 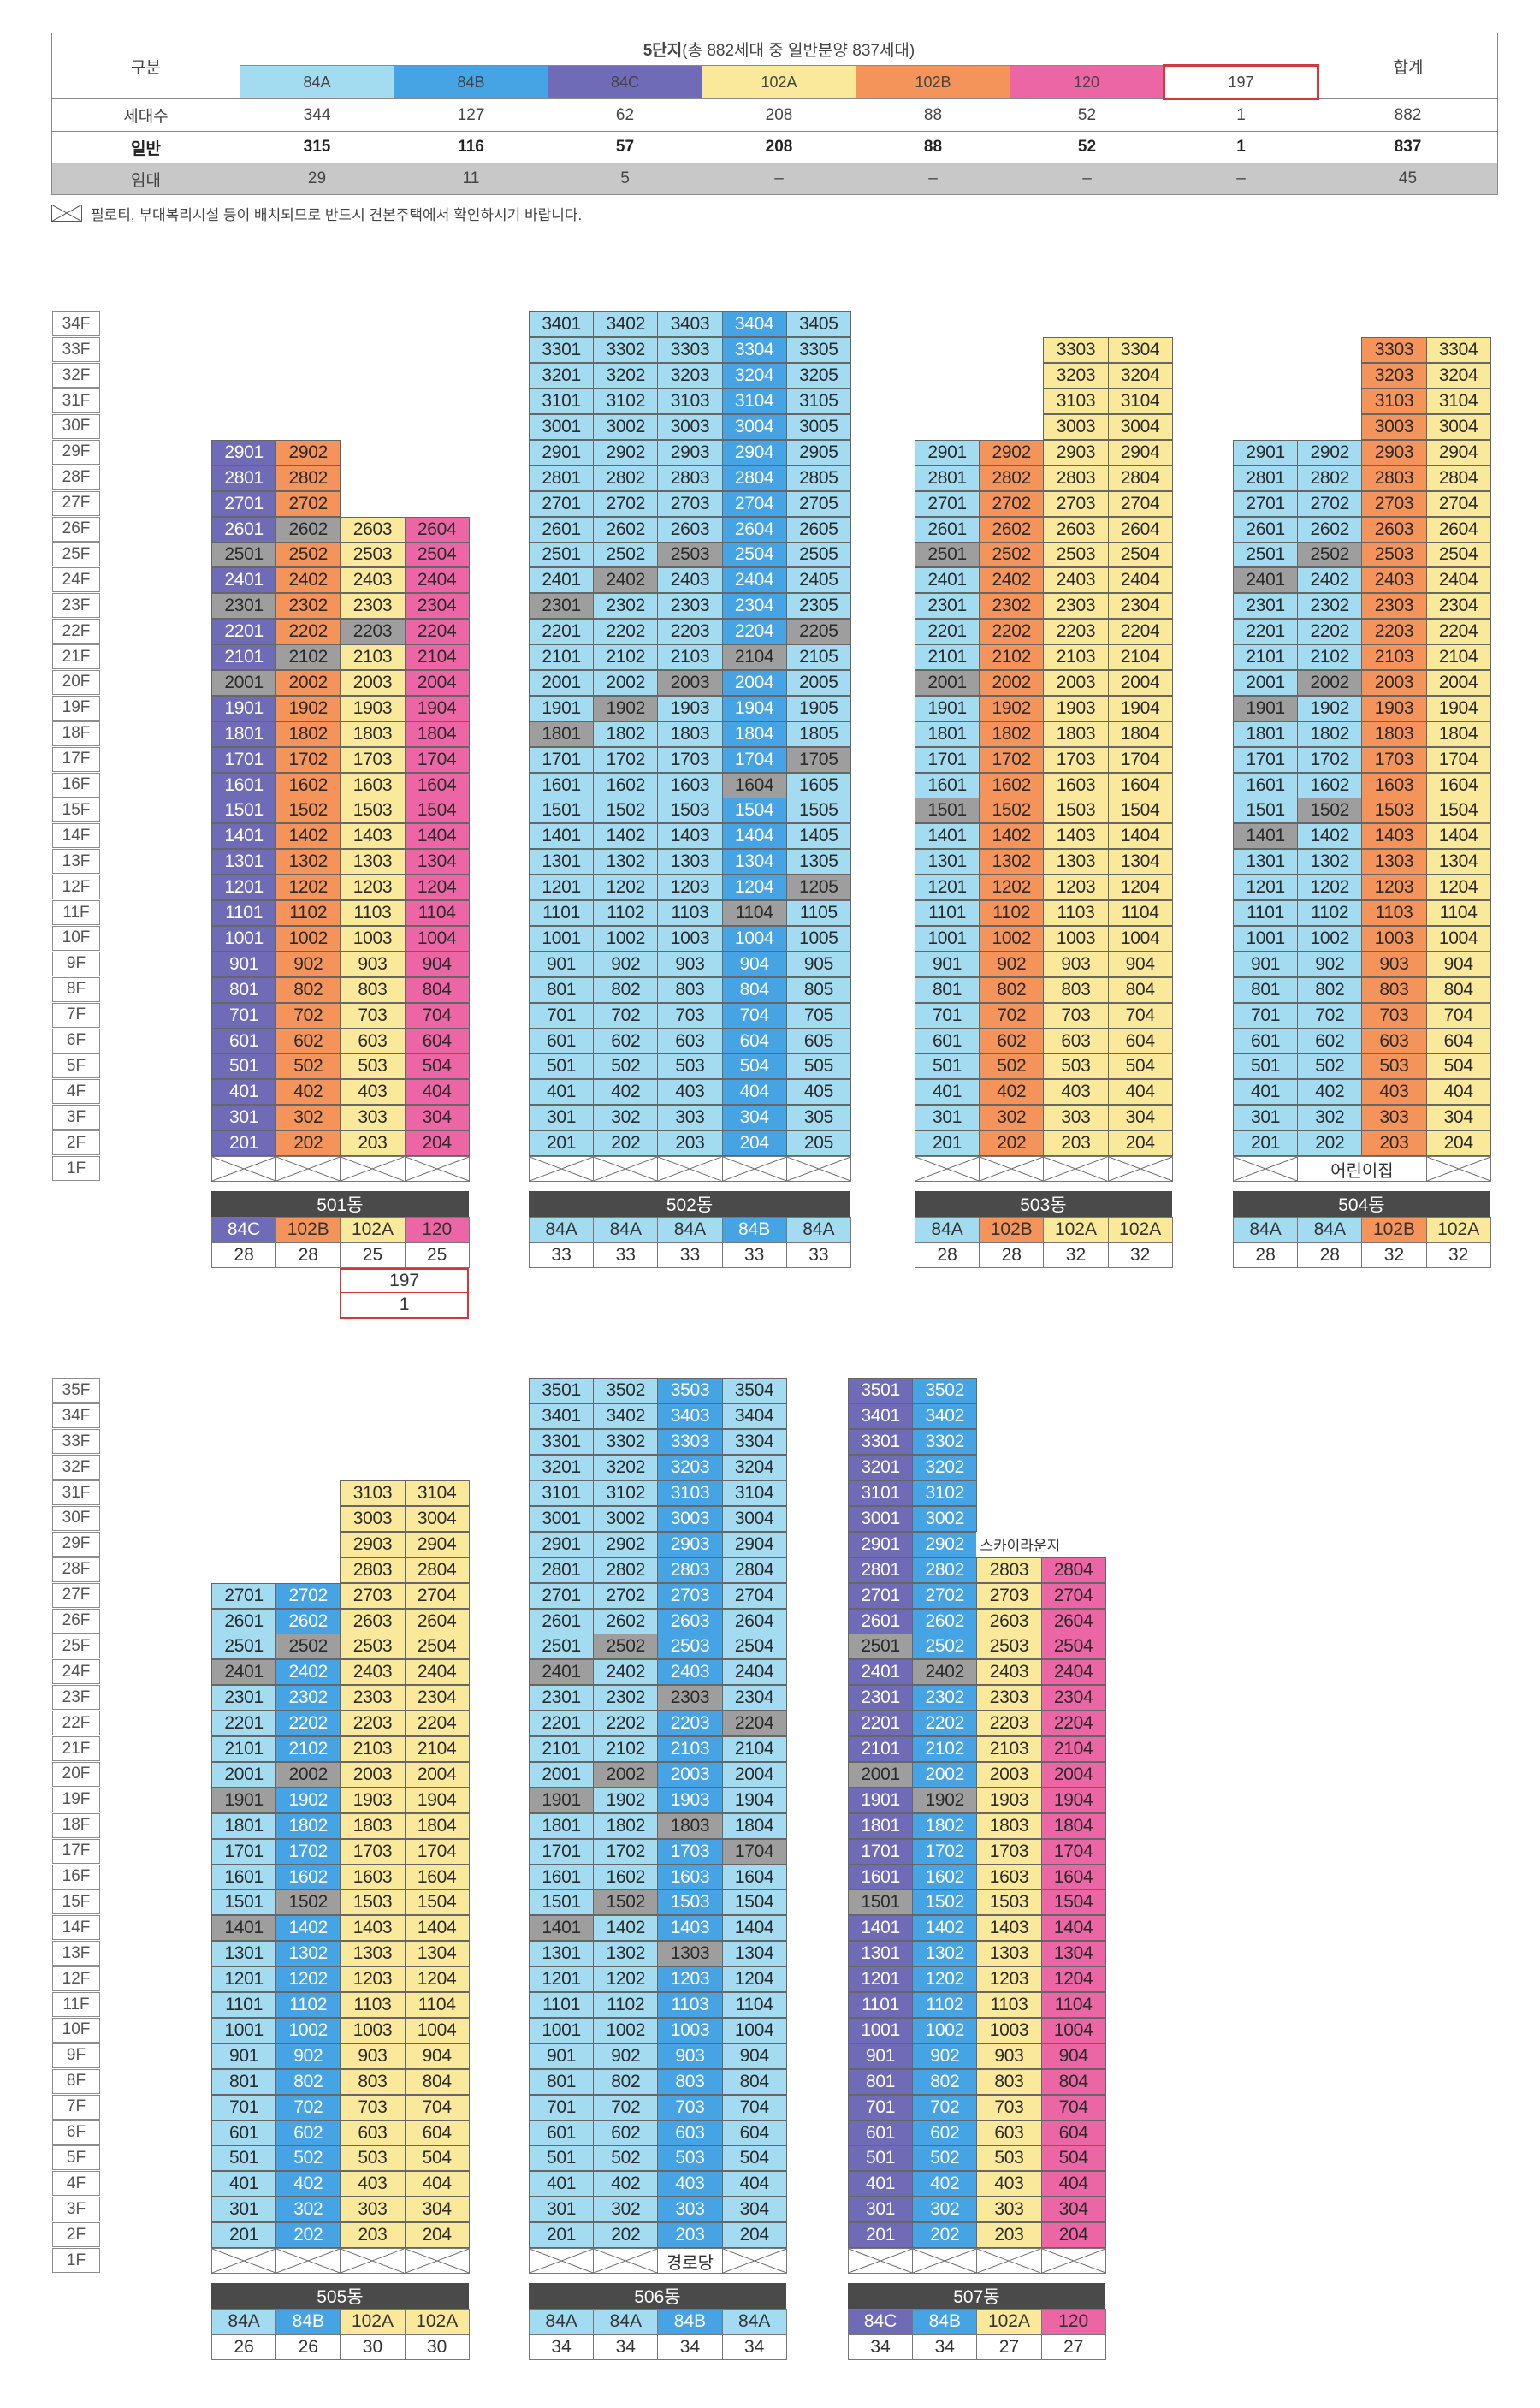 I want to click on unit-cell: 1502, so click(x=308, y=1902).